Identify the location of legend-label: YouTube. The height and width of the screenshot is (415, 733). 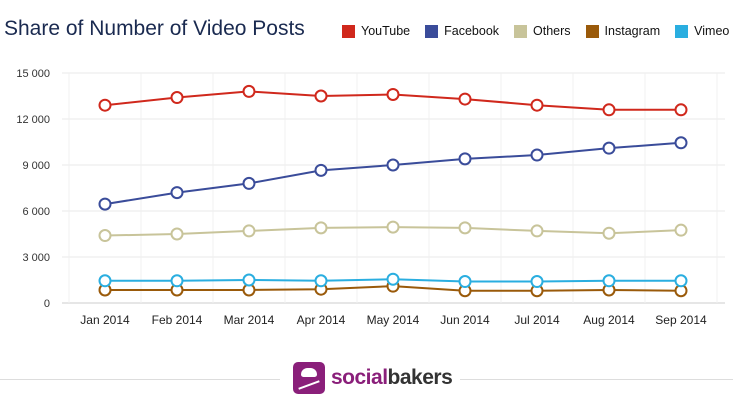
(386, 31).